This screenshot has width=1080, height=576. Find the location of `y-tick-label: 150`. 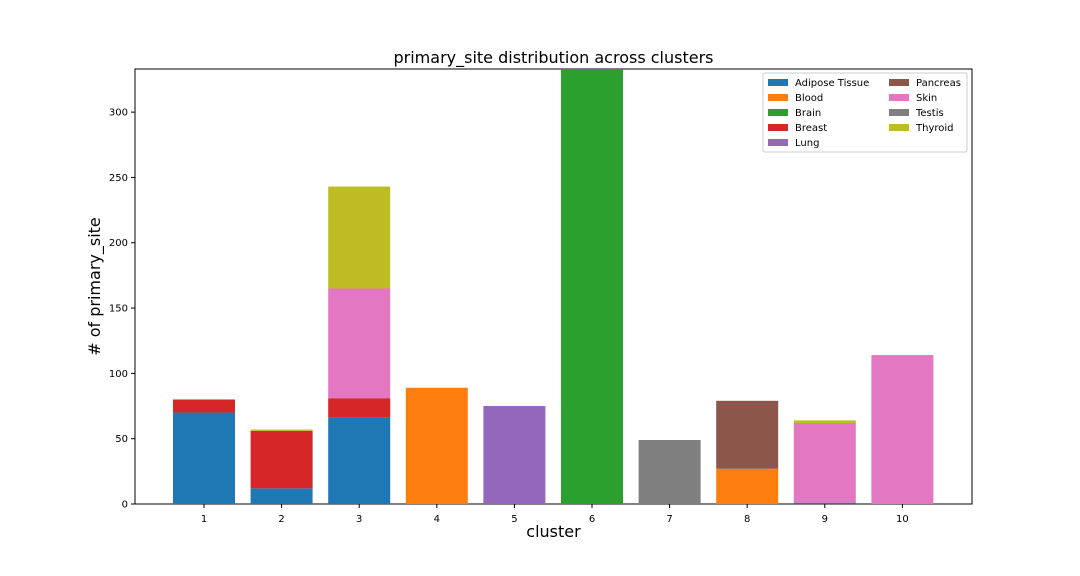

y-tick-label: 150 is located at coordinates (118, 309).